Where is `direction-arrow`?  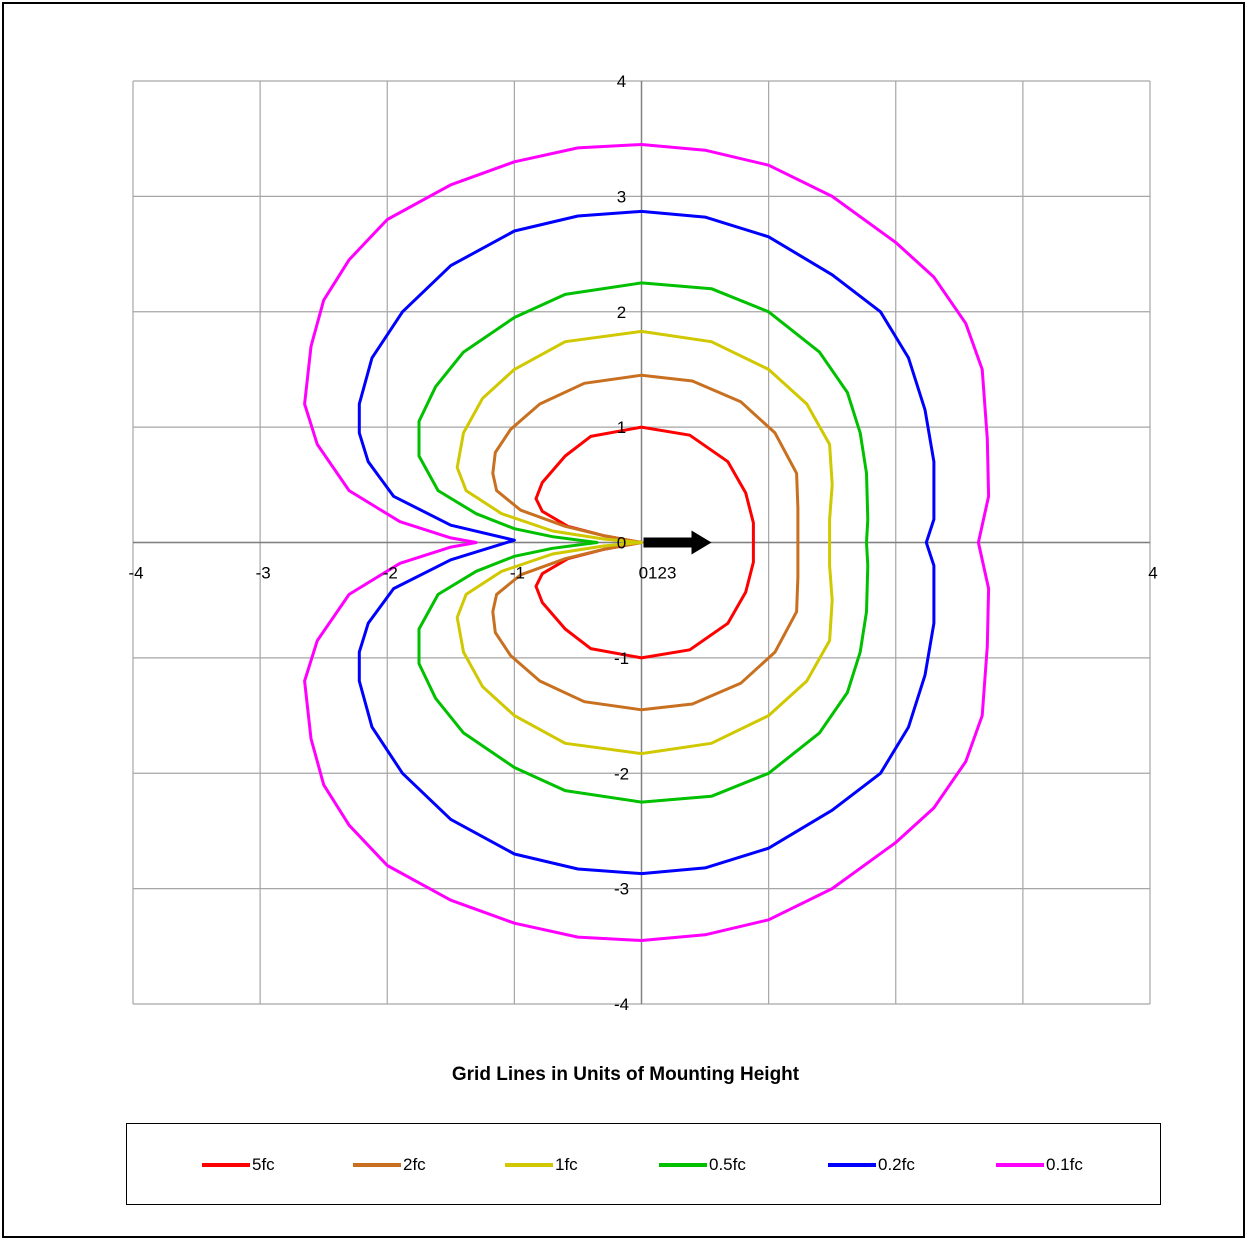
direction-arrow is located at coordinates (677, 542).